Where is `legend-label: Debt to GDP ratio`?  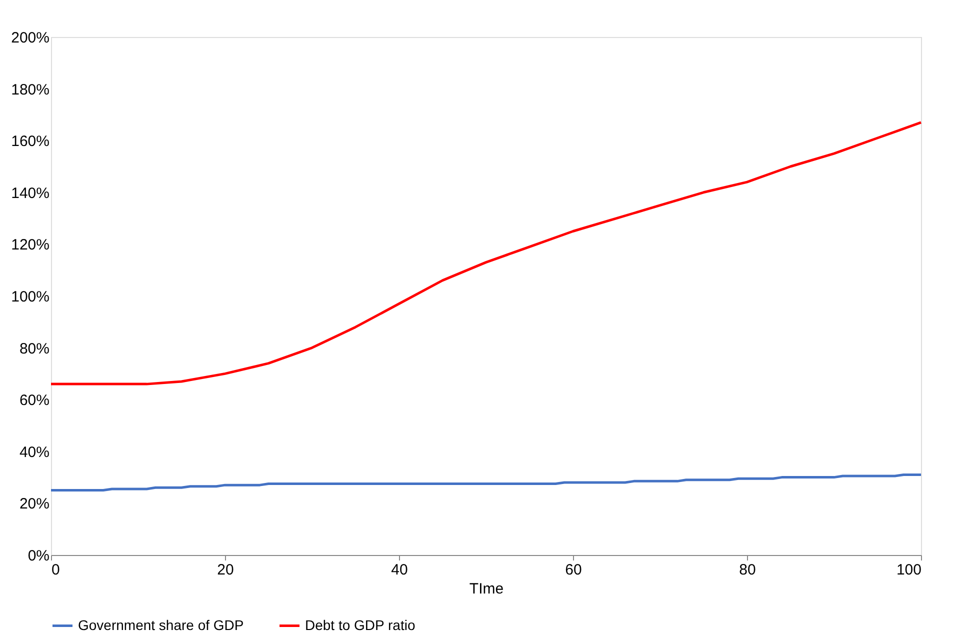
legend-label: Debt to GDP ratio is located at coordinates (360, 624).